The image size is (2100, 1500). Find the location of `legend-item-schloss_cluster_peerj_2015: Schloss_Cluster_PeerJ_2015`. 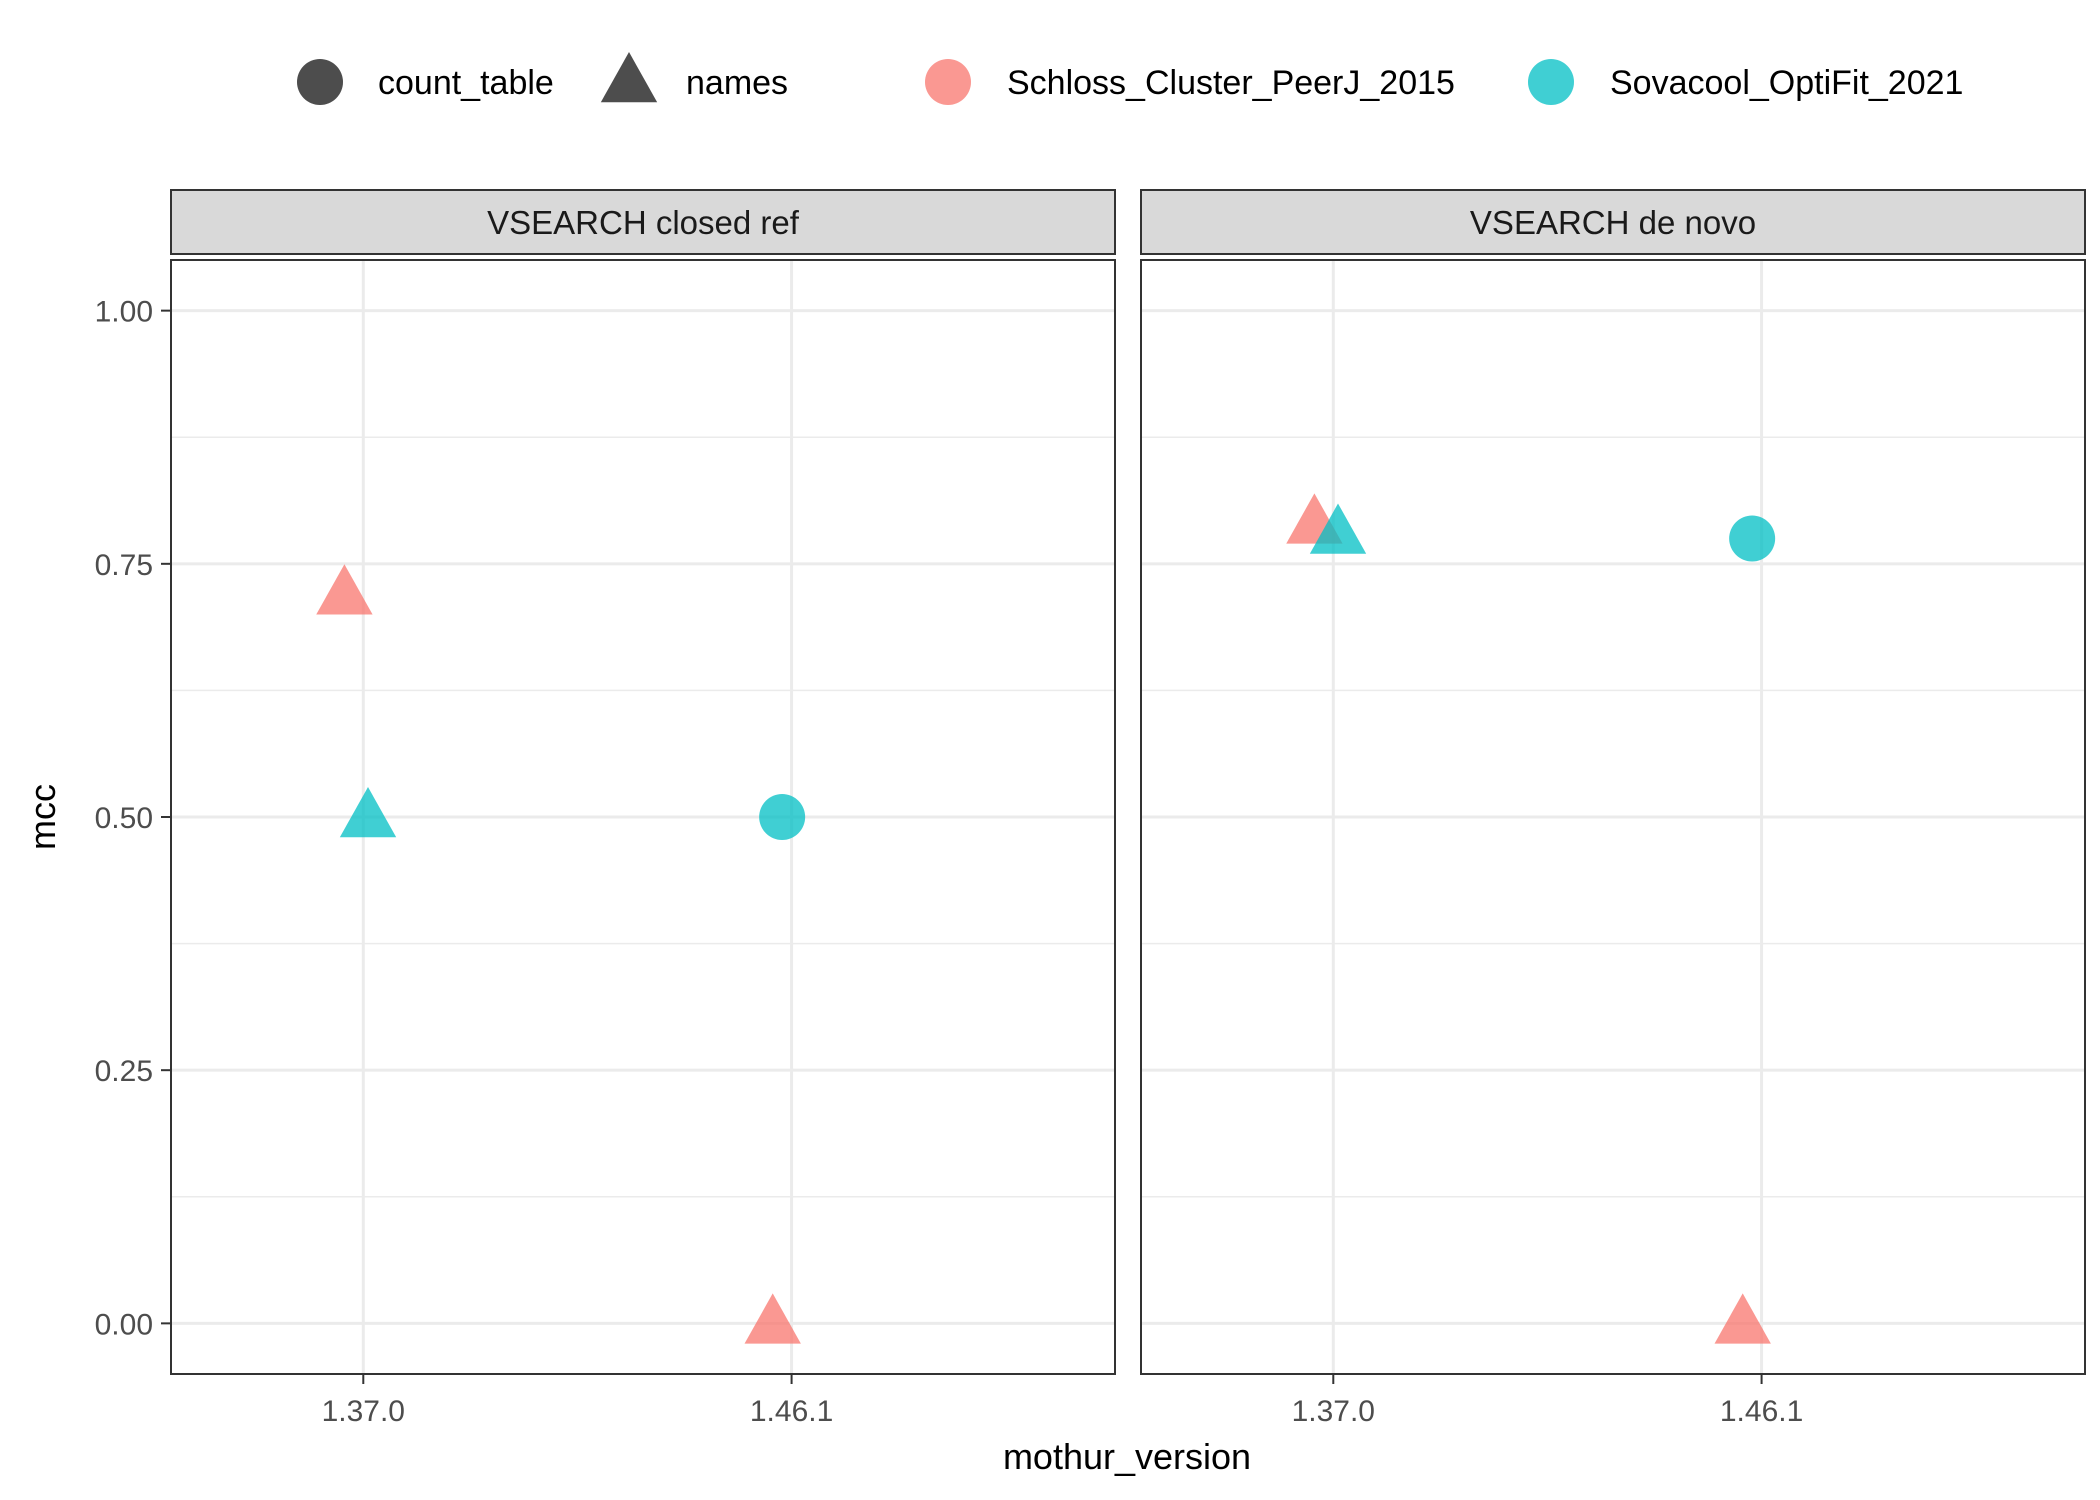

legend-item-schloss_cluster_peerj_2015: Schloss_Cluster_PeerJ_2015 is located at coordinates (1190, 82).